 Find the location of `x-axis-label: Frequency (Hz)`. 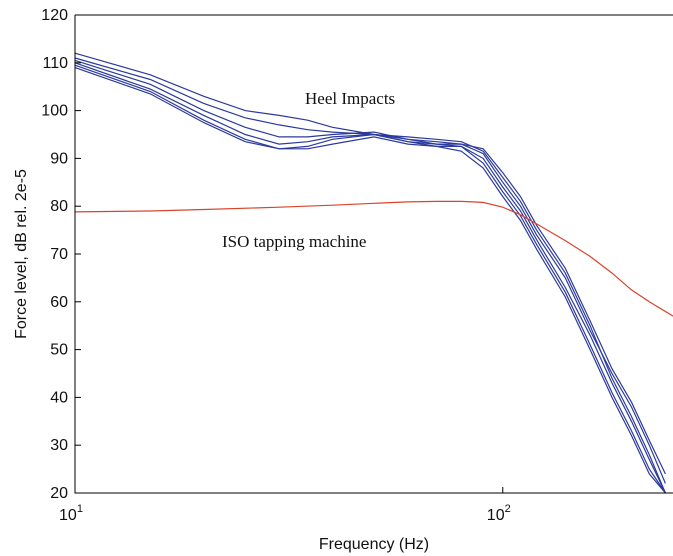

x-axis-label: Frequency (Hz) is located at coordinates (374, 544).